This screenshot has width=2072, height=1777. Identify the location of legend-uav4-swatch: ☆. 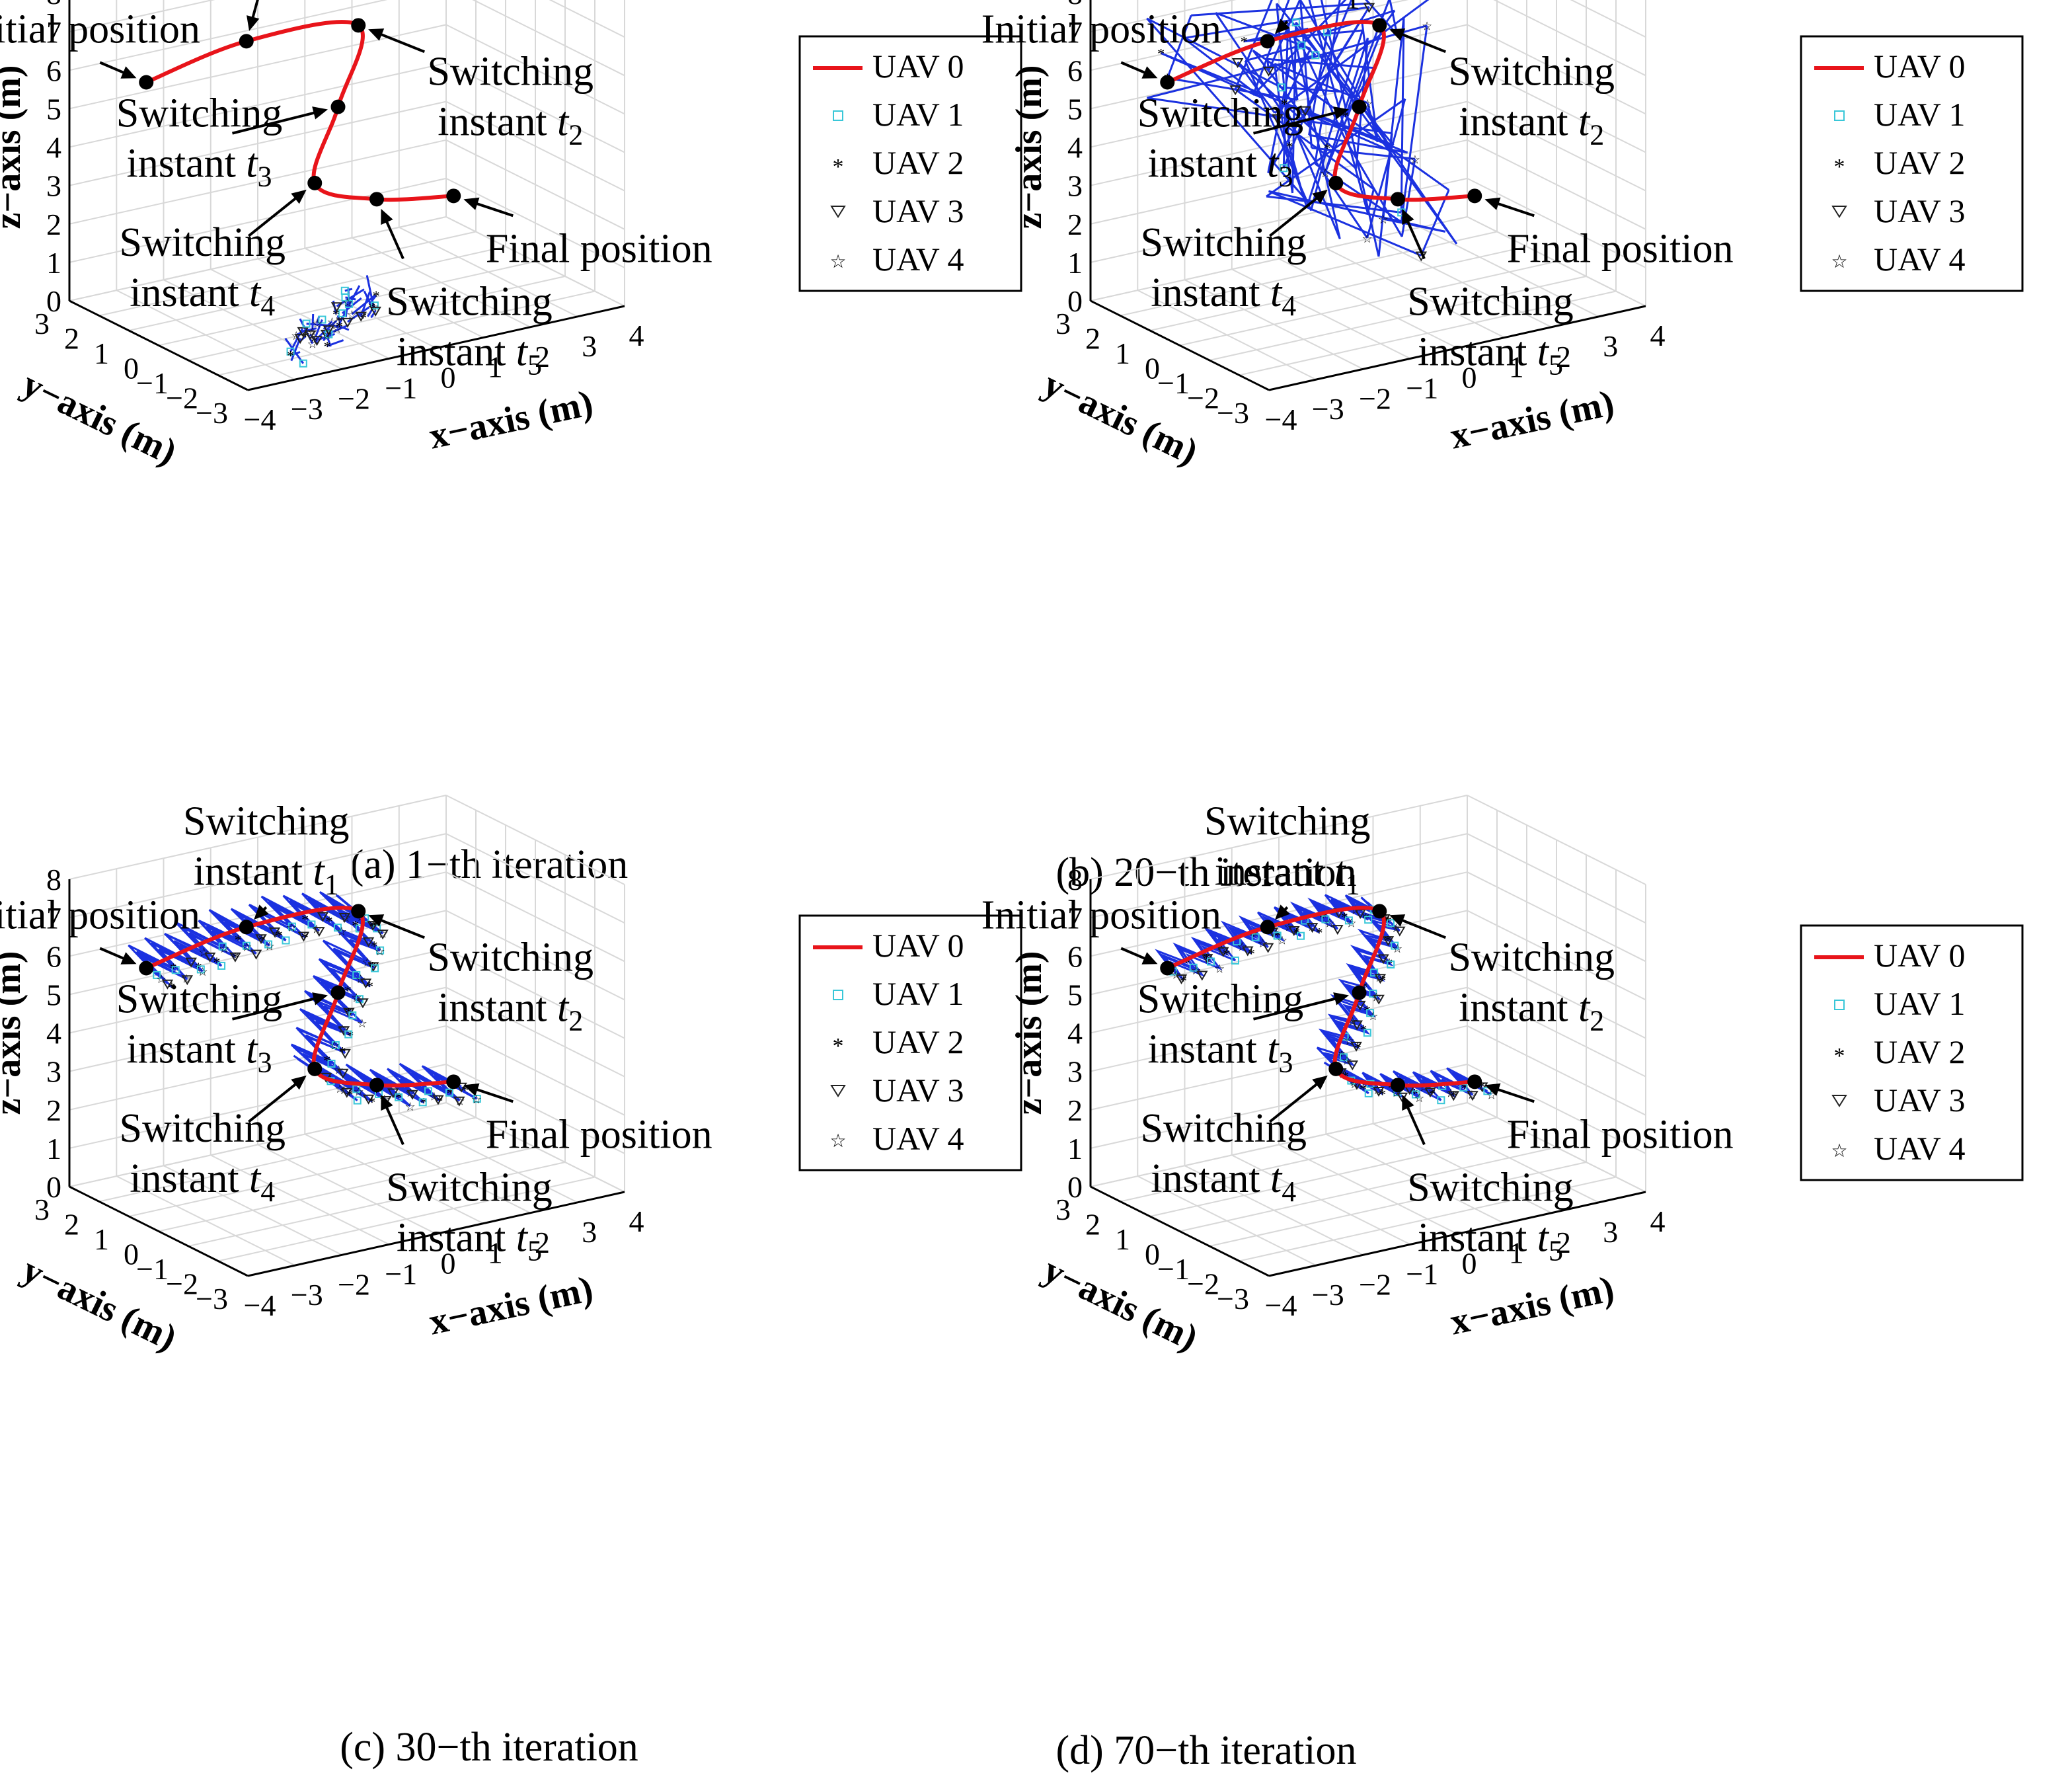
(1839, 1151).